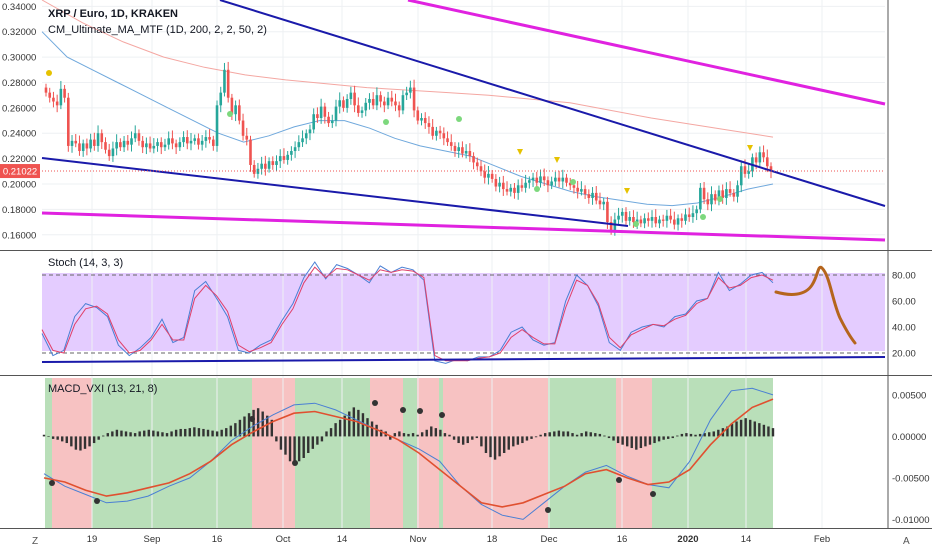 Image resolution: width=932 pixels, height=550 pixels. What do you see at coordinates (19, 108) in the screenshot?
I see `price-tick-label-4: 0.26000` at bounding box center [19, 108].